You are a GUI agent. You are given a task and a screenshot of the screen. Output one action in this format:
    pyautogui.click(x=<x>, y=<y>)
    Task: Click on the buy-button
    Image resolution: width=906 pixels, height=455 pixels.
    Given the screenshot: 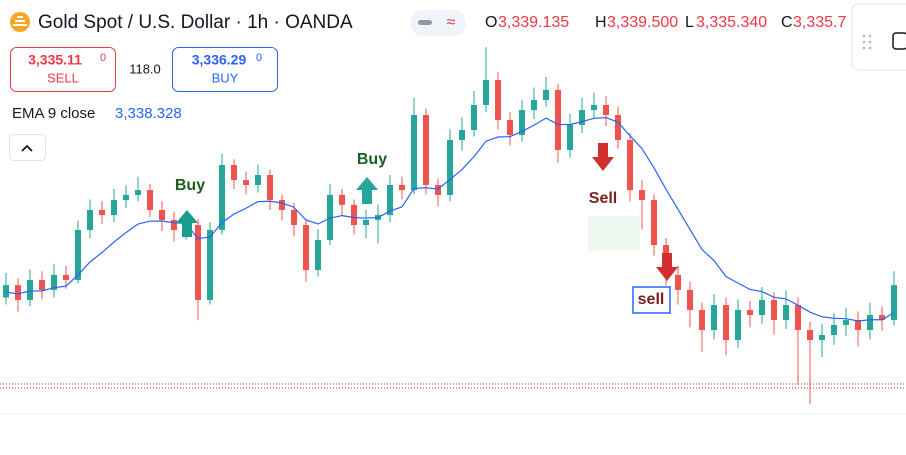 What is the action you would take?
    pyautogui.click(x=225, y=69)
    